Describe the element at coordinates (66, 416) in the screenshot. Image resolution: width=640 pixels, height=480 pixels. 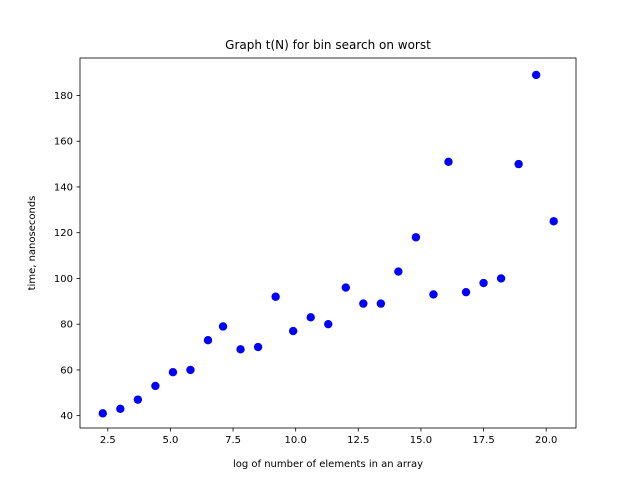
I see `y-tick-label: 40` at that location.